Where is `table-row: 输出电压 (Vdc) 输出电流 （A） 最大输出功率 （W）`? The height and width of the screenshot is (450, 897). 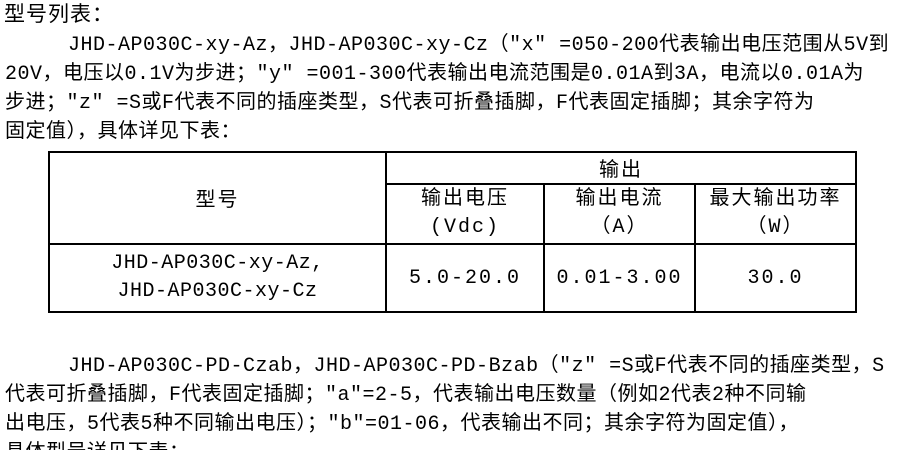 table-row: 输出电压 (Vdc) 输出电流 （A） 最大输出功率 （W） is located at coordinates (453, 214).